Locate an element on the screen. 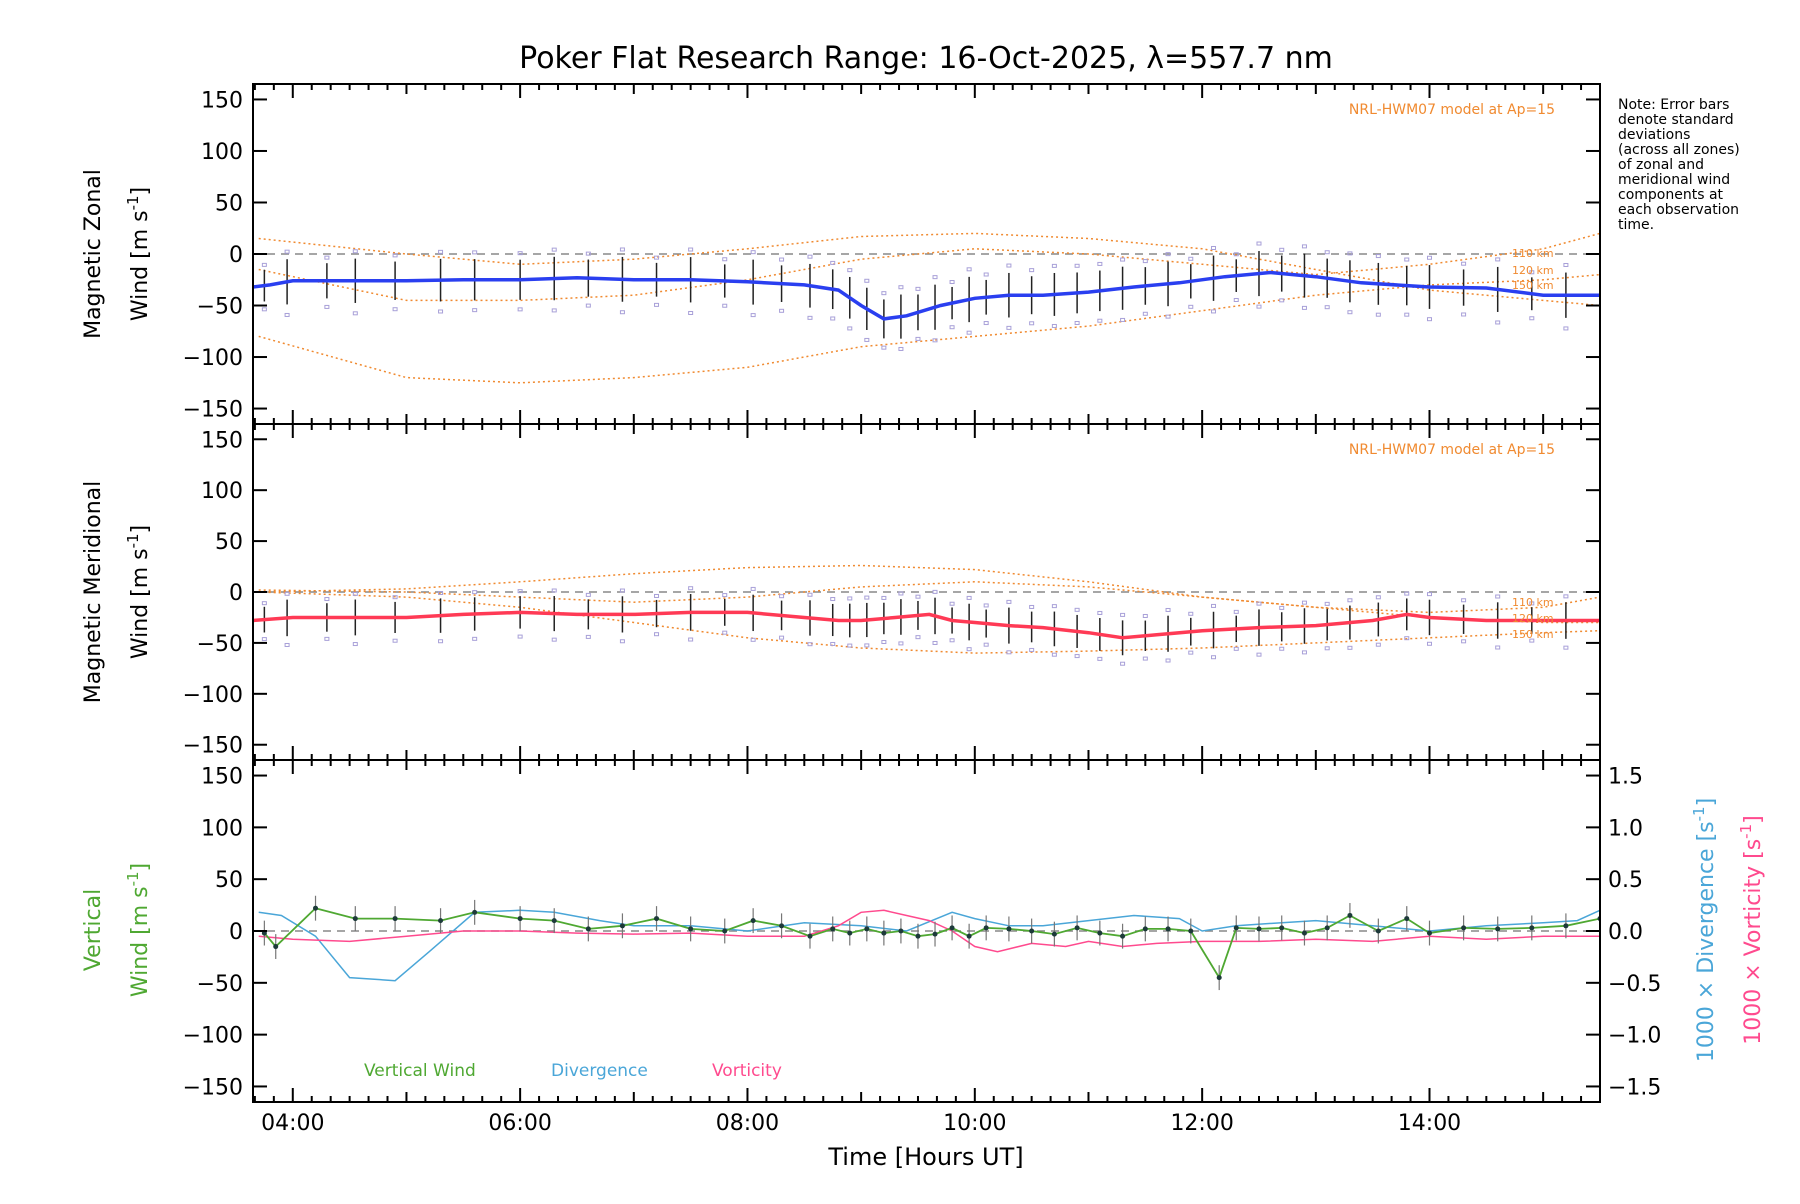  zonal-ylabel-line1: Magnetic Zonal is located at coordinates (93, 254).